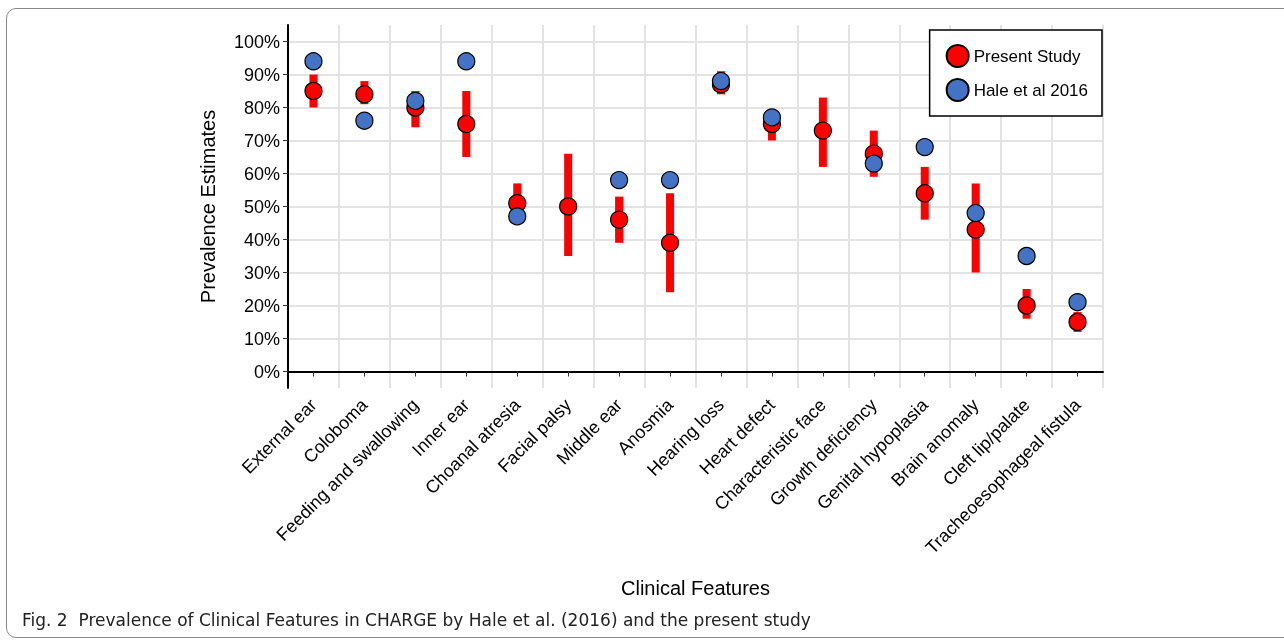 This screenshot has height=641, width=1284. I want to click on y-tick-label: 10%, so click(261, 338).